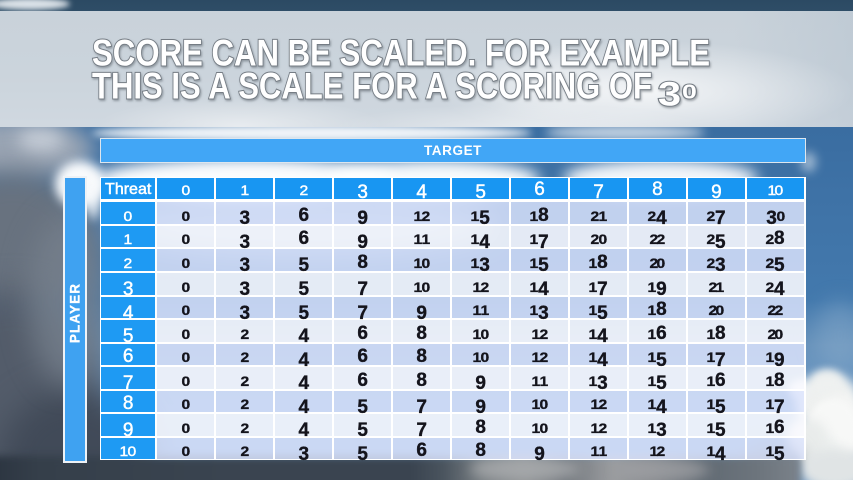 This screenshot has height=480, width=853. Describe the element at coordinates (401, 53) in the screenshot. I see `svg-text:SCORE CAN BE SCALED. FOR EXAMP: SCORE CAN BE SCALED. FOR EXAMPLE` at that location.